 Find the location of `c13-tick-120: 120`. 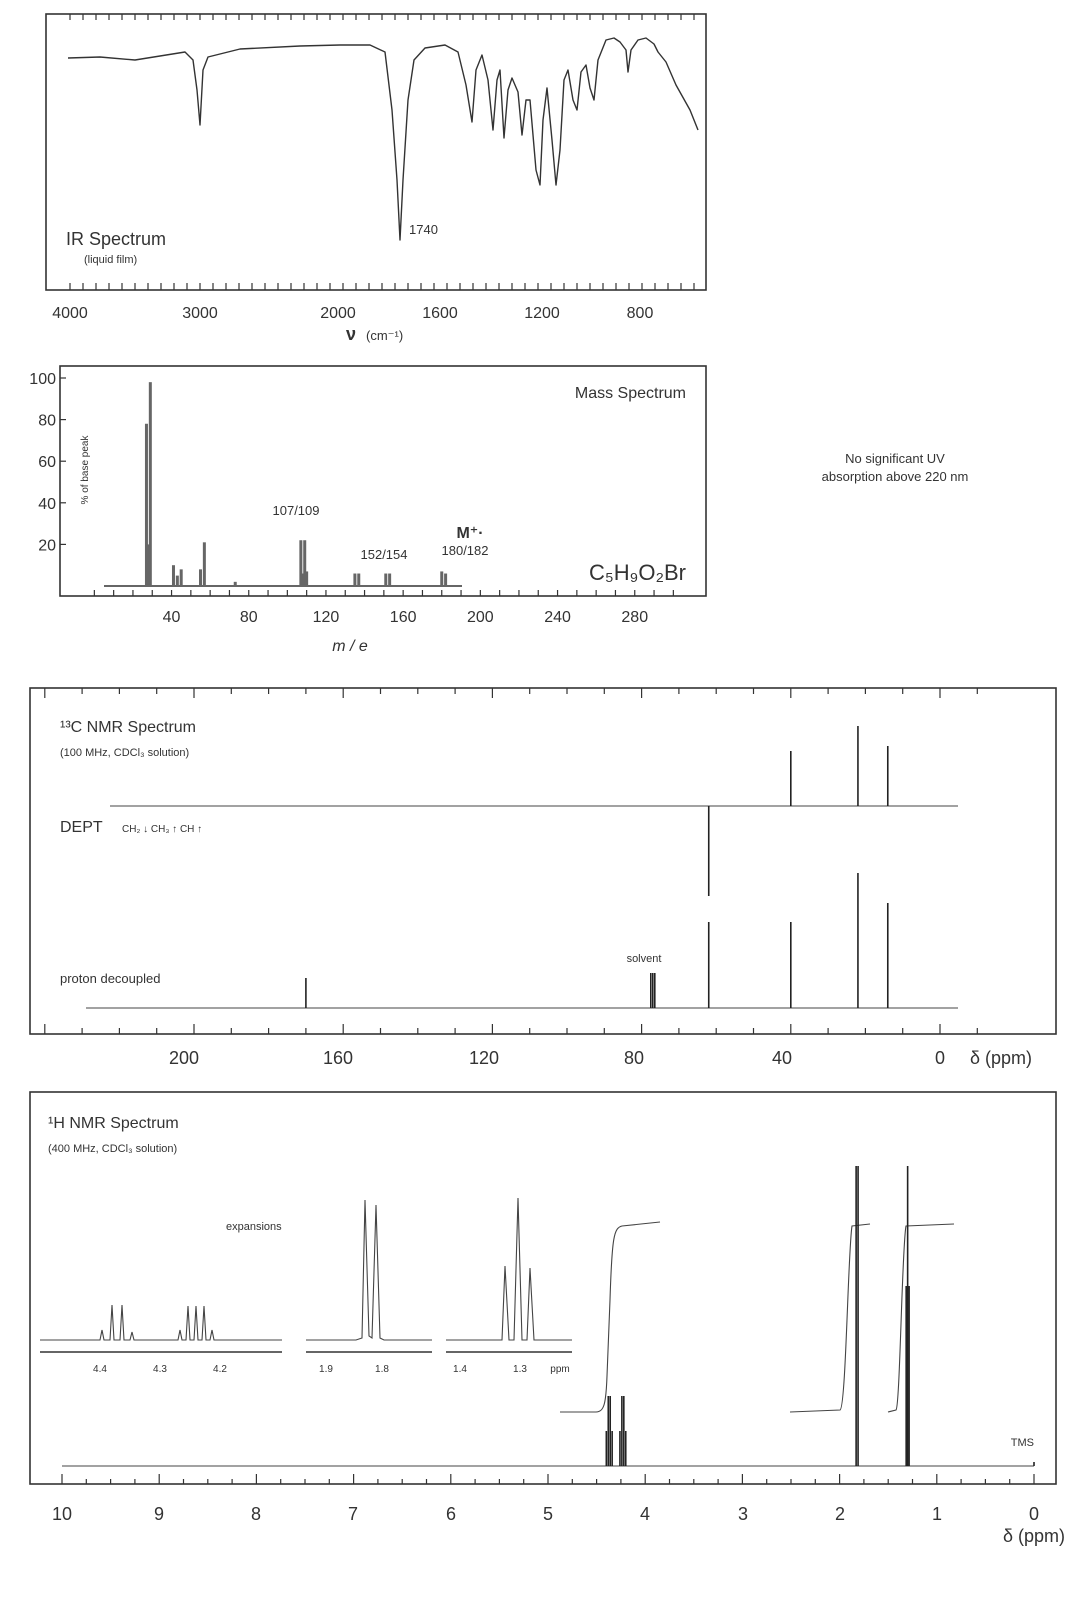

c13-tick-120: 120 is located at coordinates (484, 1058).